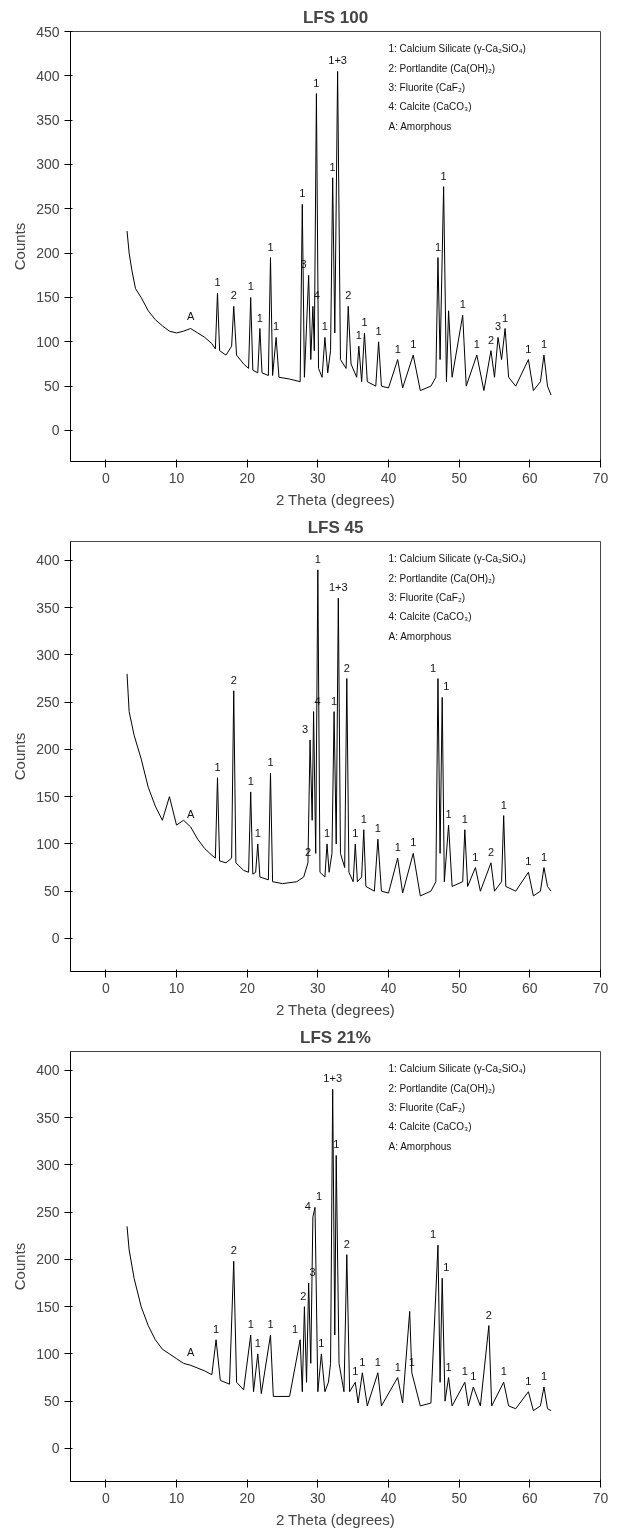 This screenshot has height=1538, width=625. What do you see at coordinates (427, 1107) in the screenshot?
I see `annotation: 3: Fluorite (CaF₂)` at bounding box center [427, 1107].